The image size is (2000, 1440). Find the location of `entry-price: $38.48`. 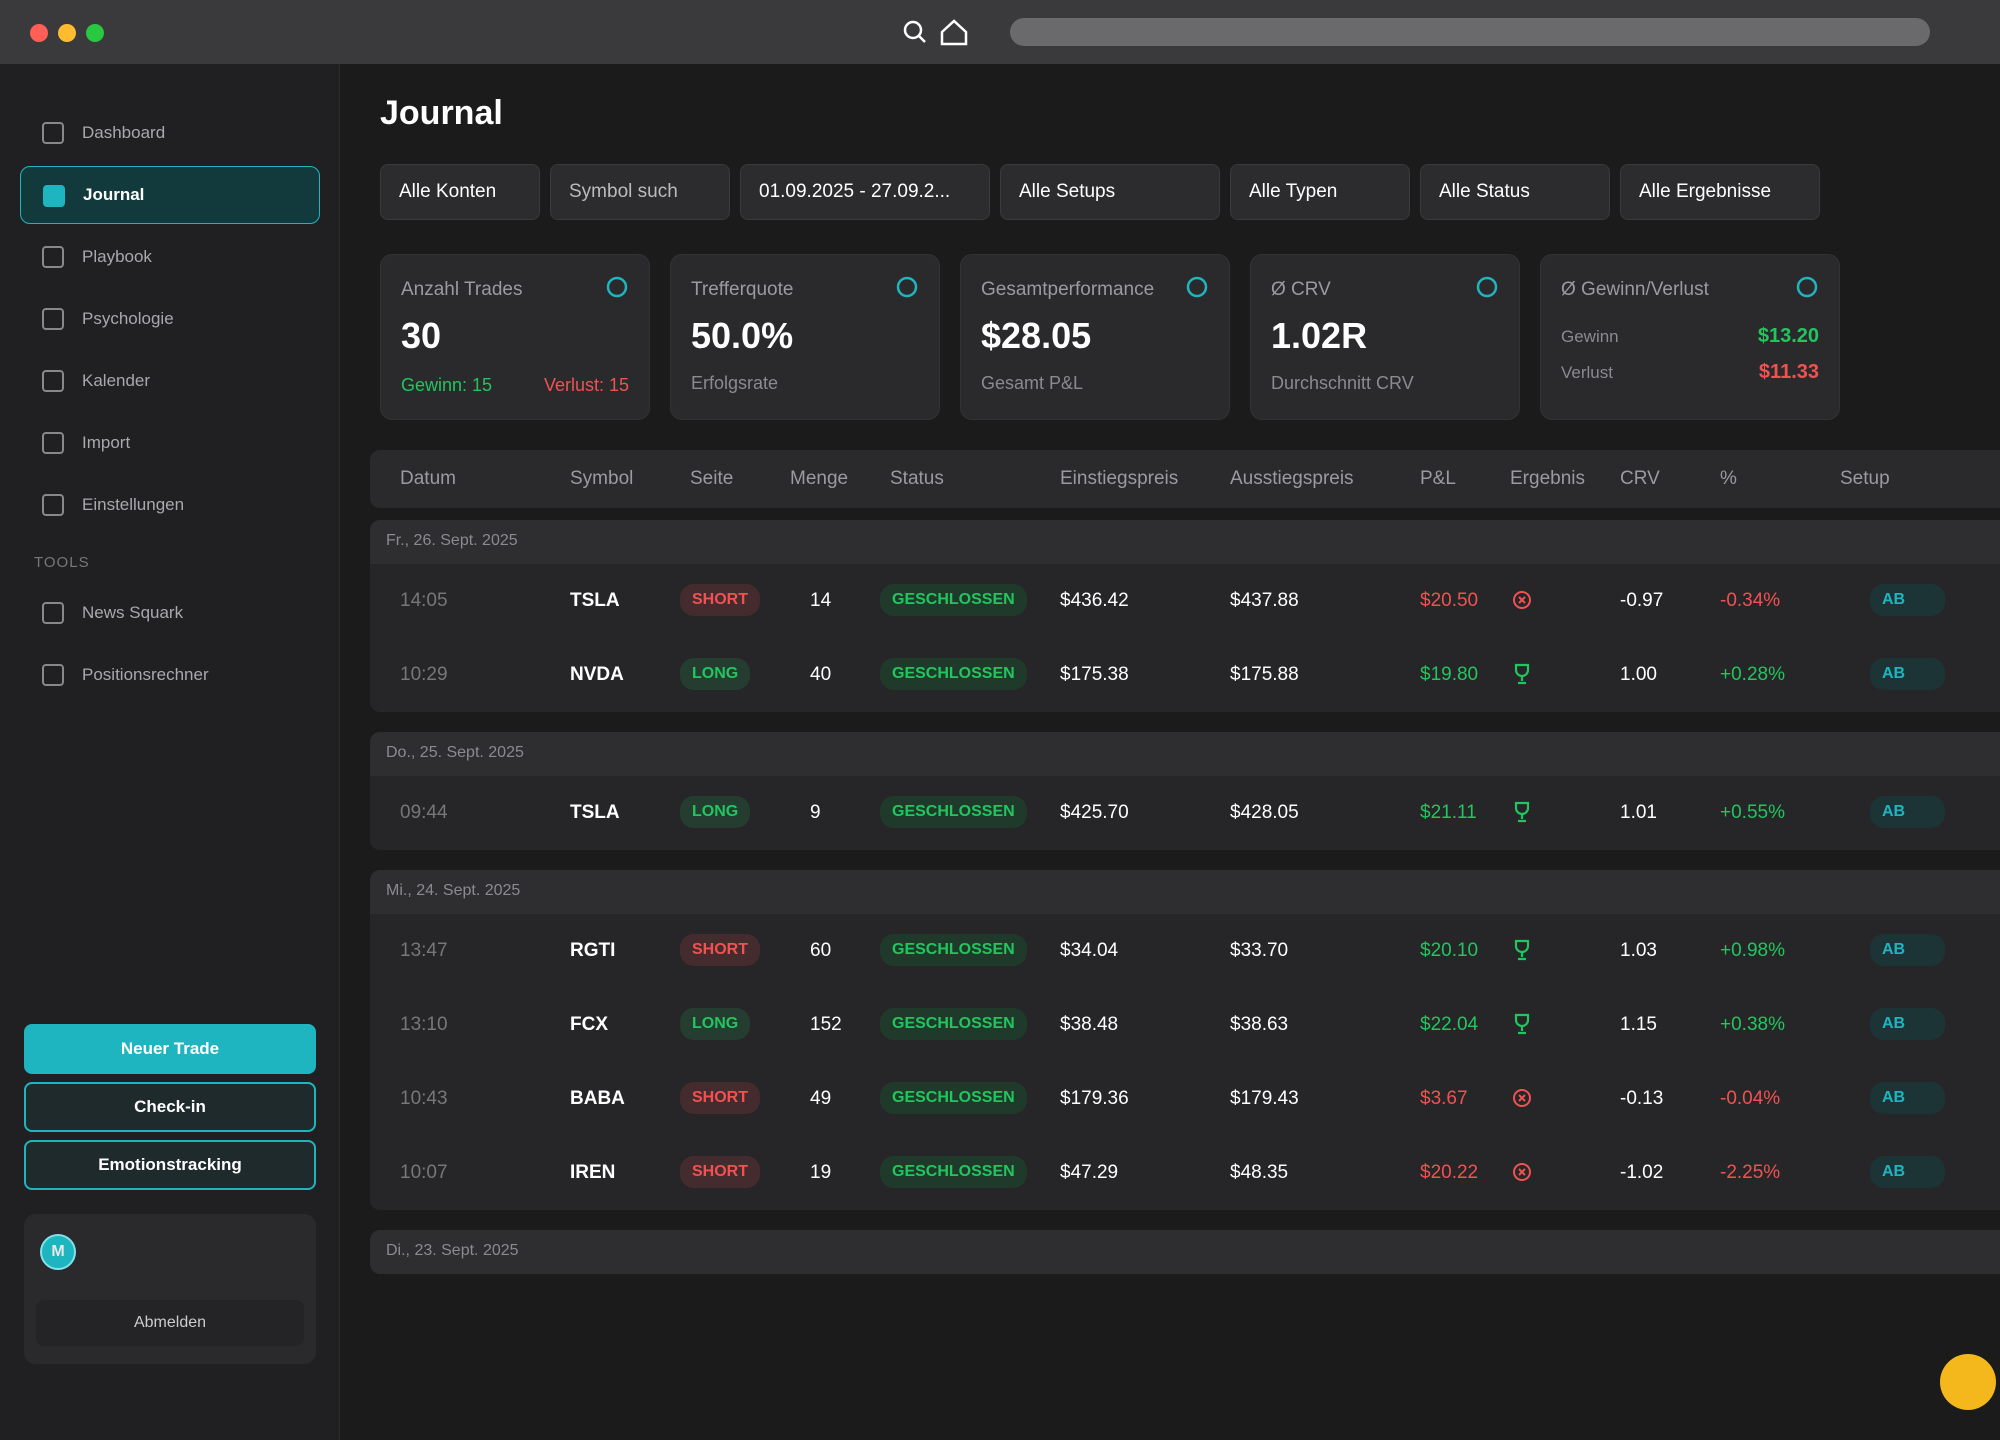

entry-price: $38.48 is located at coordinates (1089, 1024).